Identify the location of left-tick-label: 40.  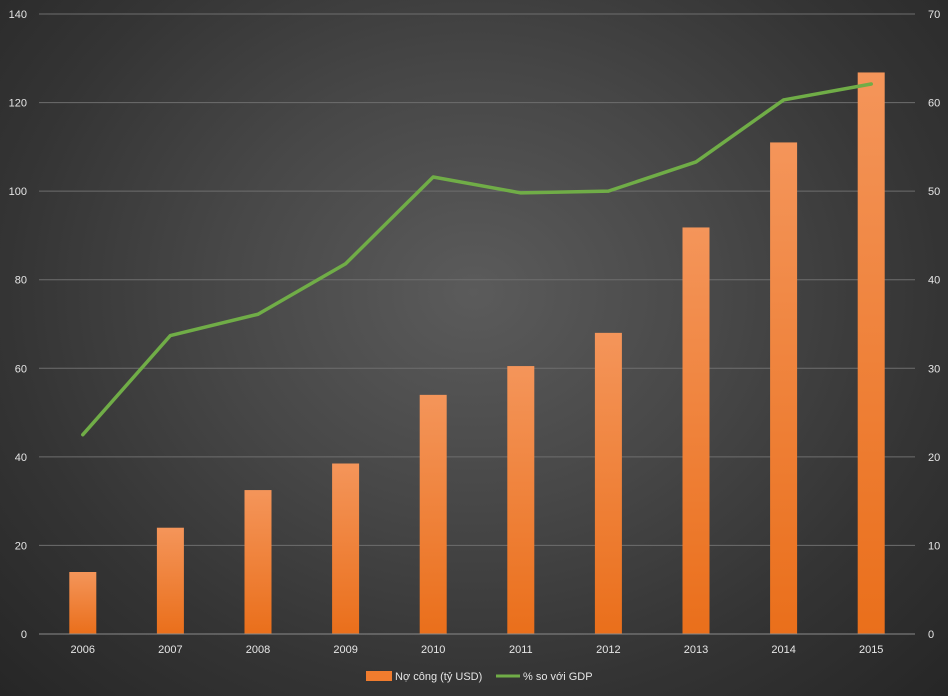
(21, 458).